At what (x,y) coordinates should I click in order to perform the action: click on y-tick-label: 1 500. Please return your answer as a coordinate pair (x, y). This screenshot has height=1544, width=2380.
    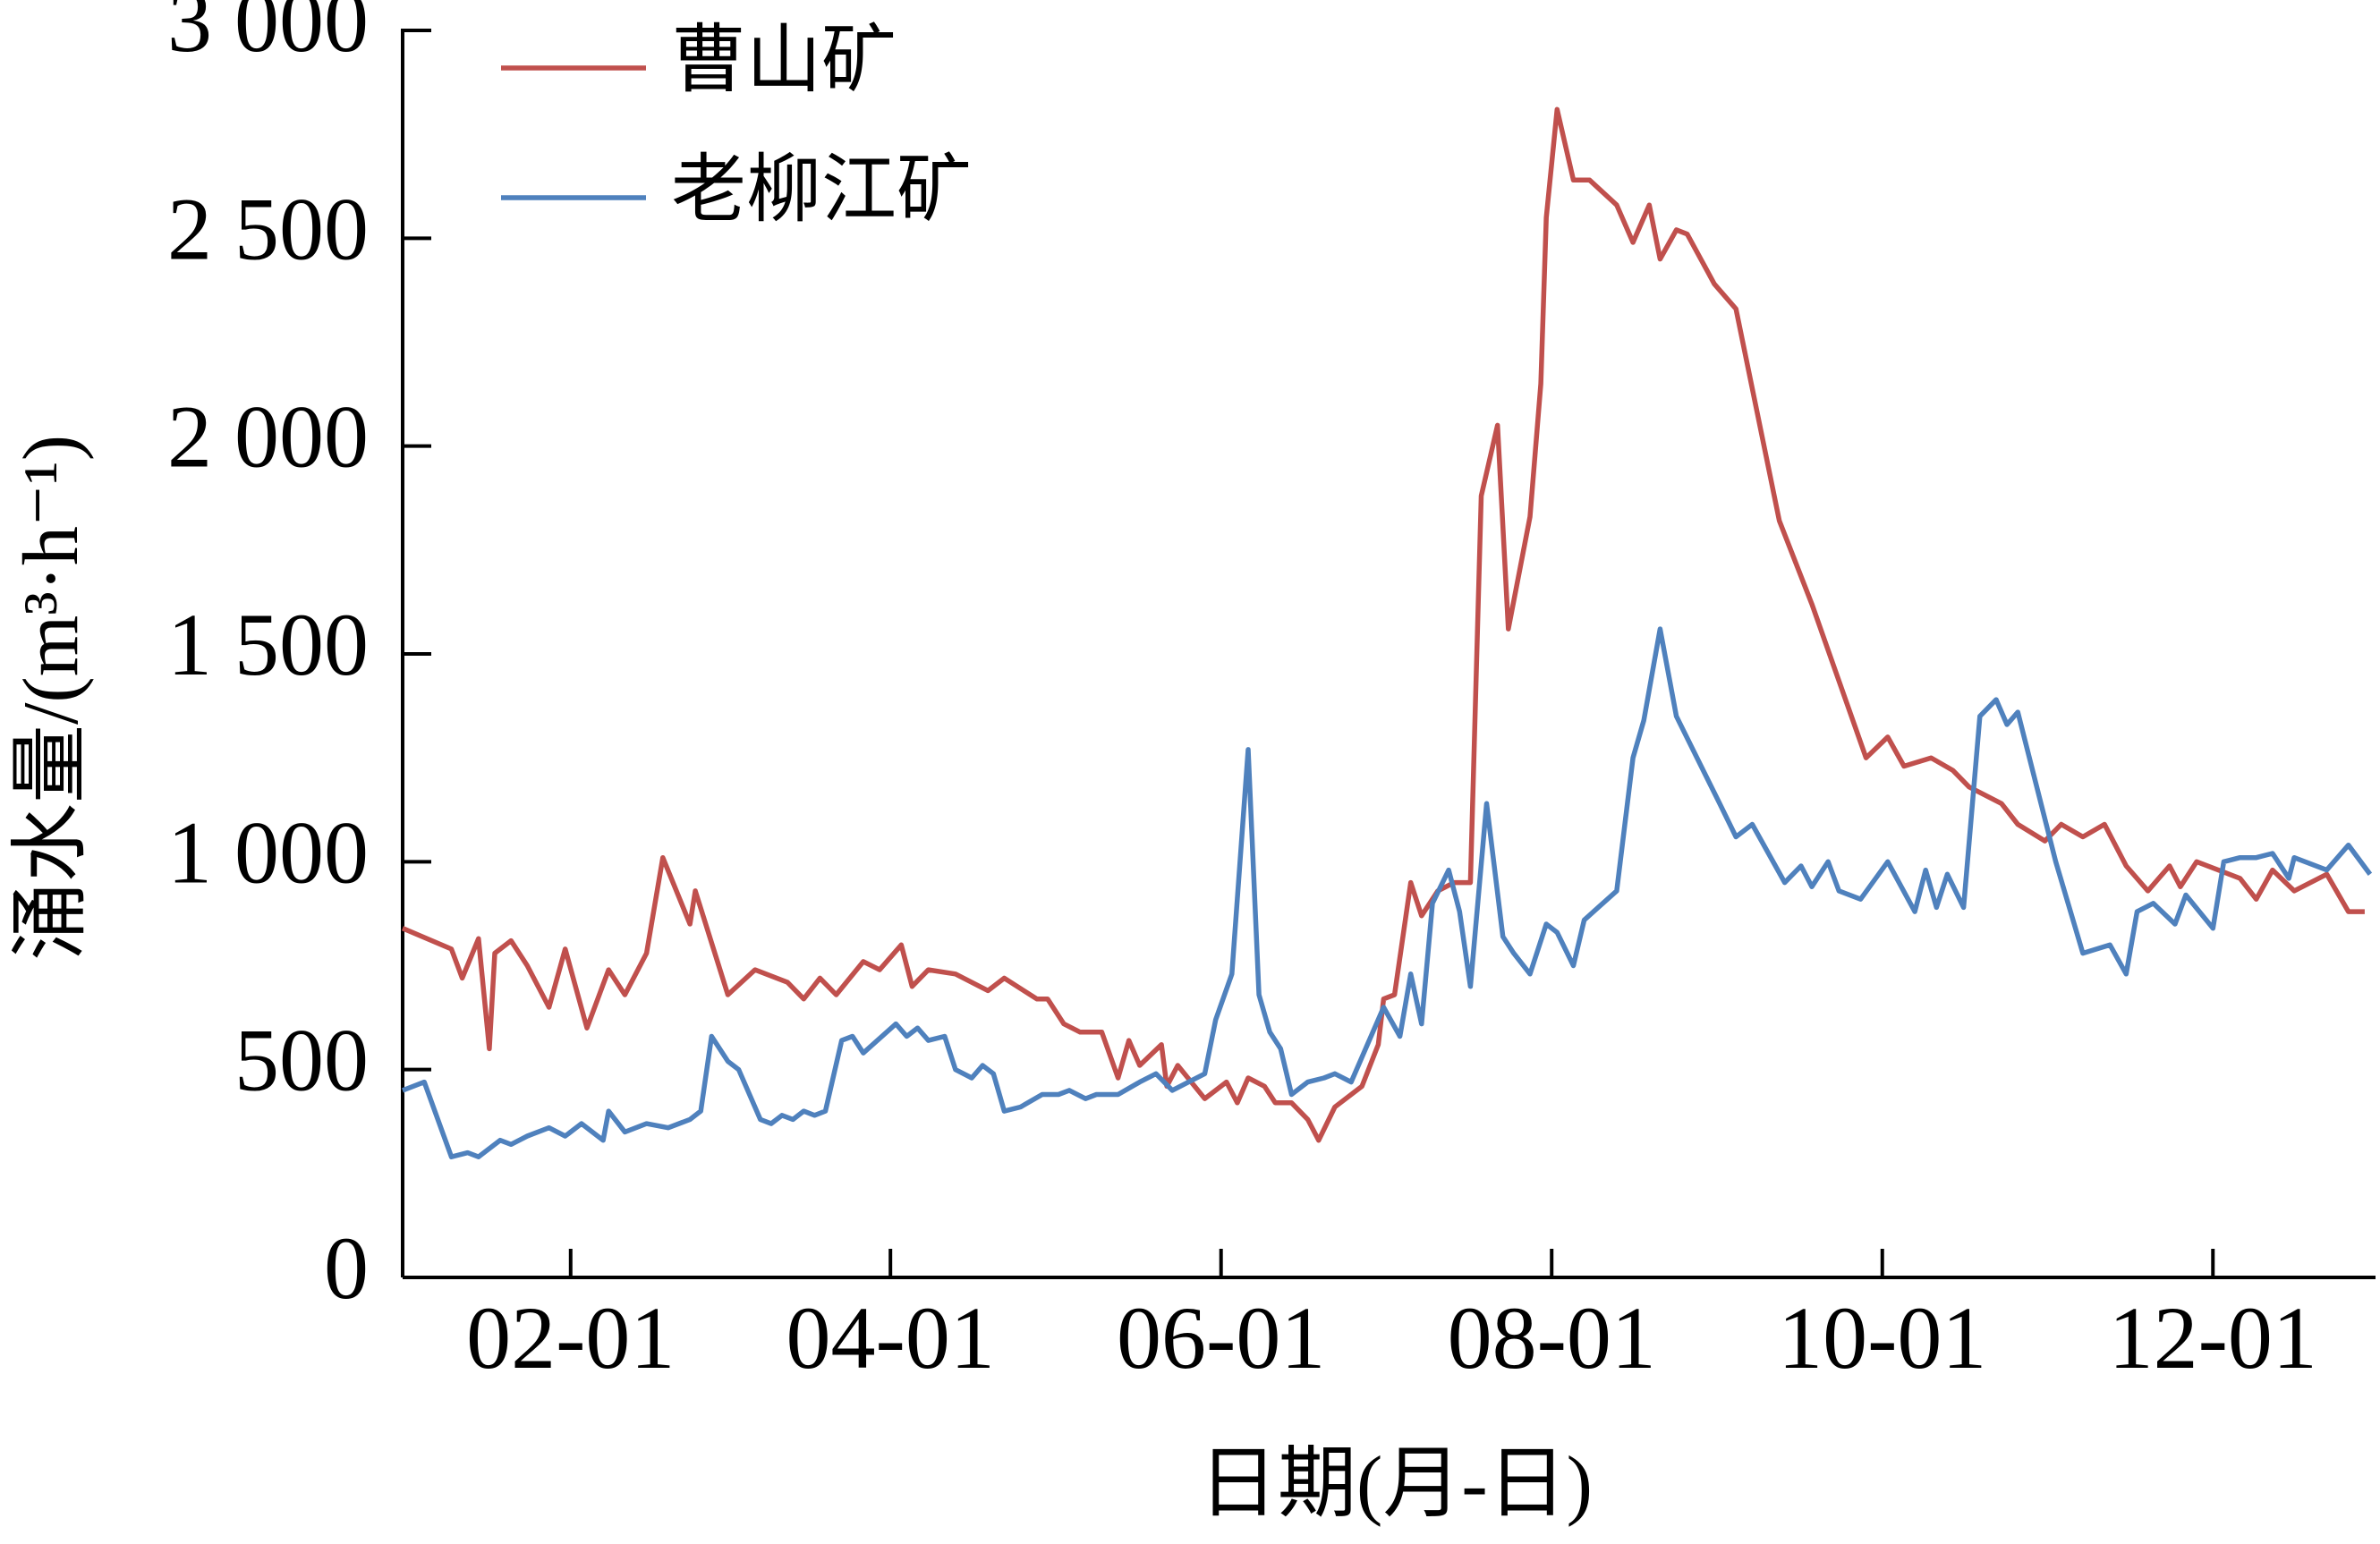
    Looking at the image, I should click on (268, 644).